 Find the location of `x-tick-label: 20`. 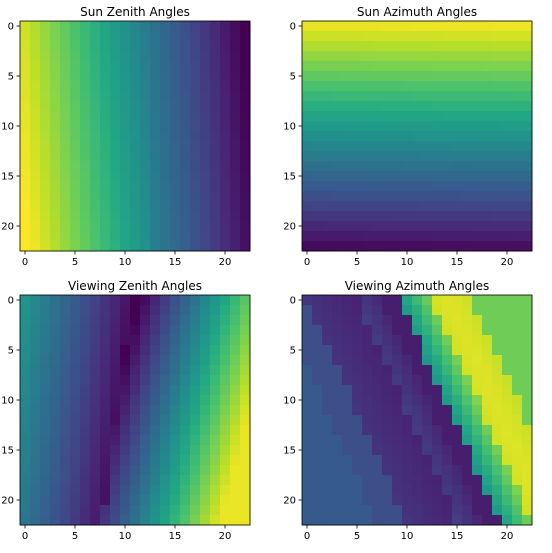

x-tick-label: 20 is located at coordinates (507, 536).